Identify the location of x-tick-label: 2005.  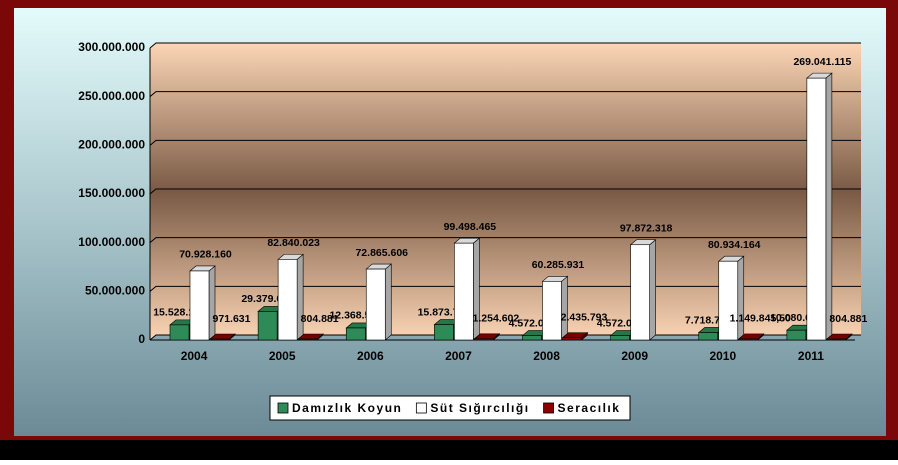
(282, 356).